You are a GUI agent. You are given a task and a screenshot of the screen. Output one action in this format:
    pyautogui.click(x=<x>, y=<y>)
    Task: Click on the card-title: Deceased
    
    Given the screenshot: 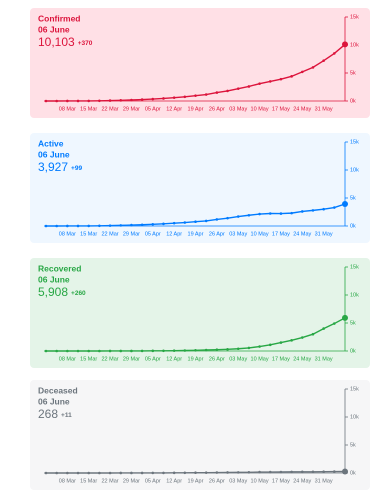 What is the action you would take?
    pyautogui.click(x=58, y=390)
    